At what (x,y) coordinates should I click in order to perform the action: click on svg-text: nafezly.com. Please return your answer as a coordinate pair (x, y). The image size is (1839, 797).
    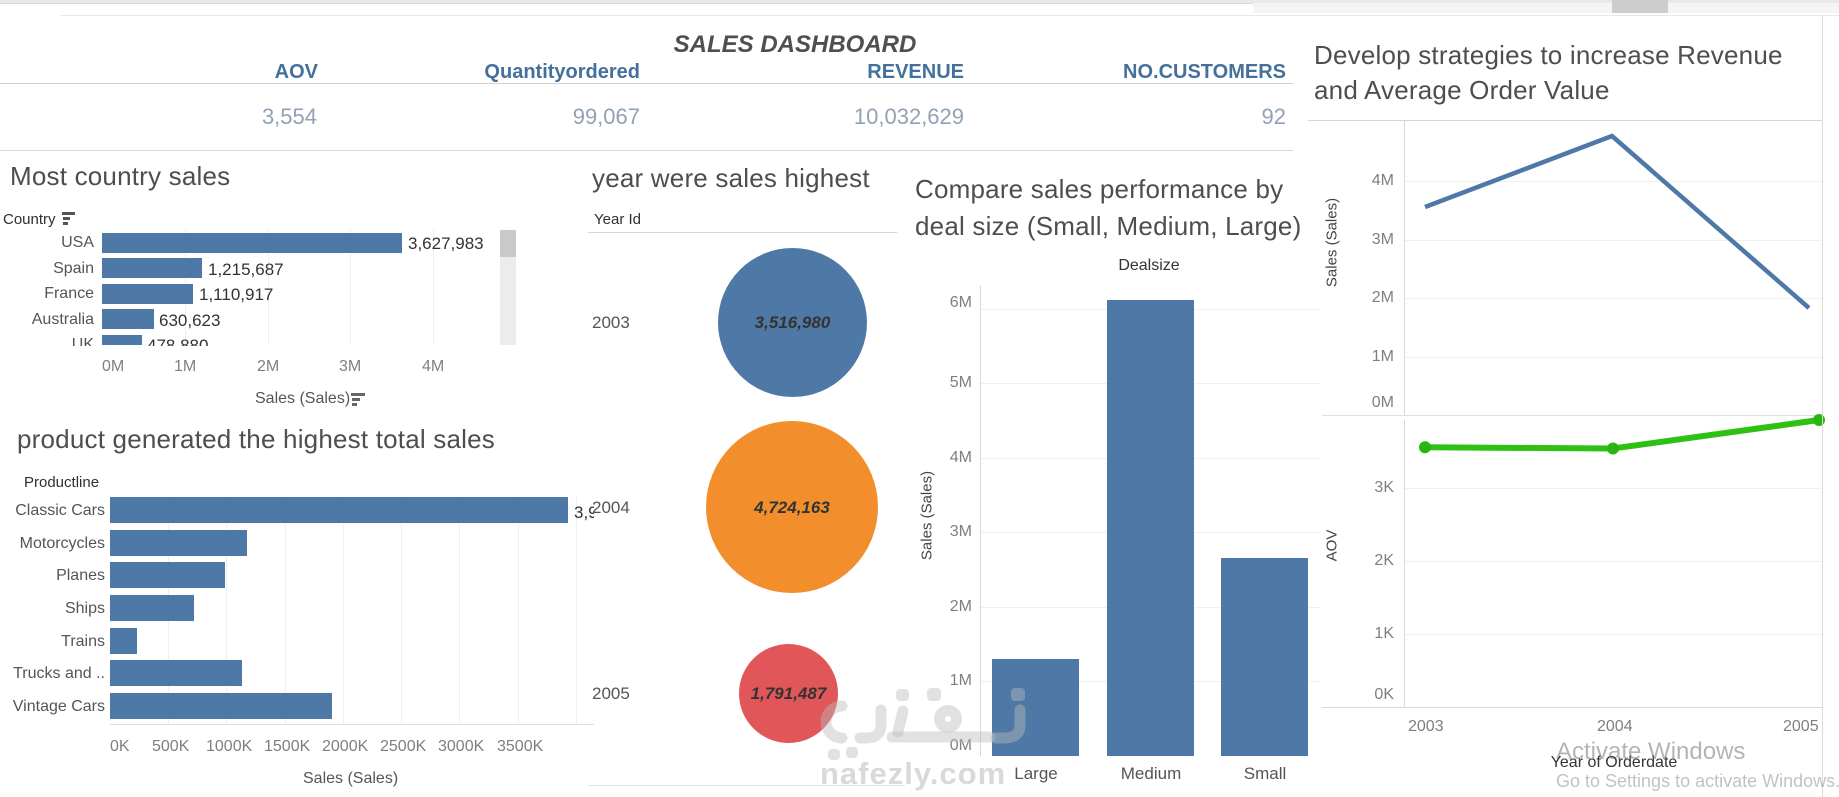
    Looking at the image, I should click on (913, 773).